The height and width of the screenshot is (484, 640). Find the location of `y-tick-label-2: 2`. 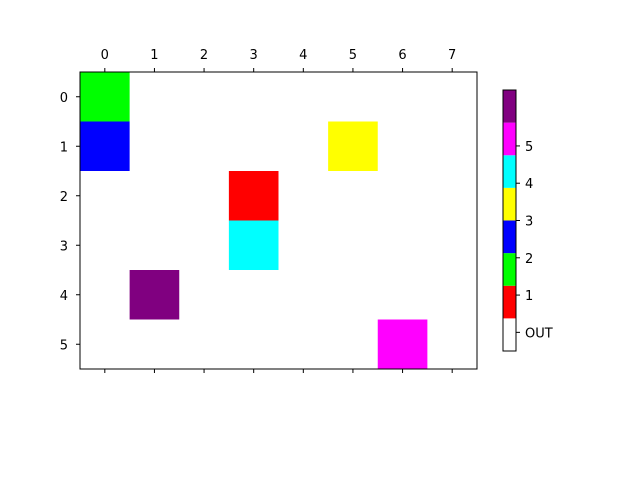

y-tick-label-2: 2 is located at coordinates (64, 197).